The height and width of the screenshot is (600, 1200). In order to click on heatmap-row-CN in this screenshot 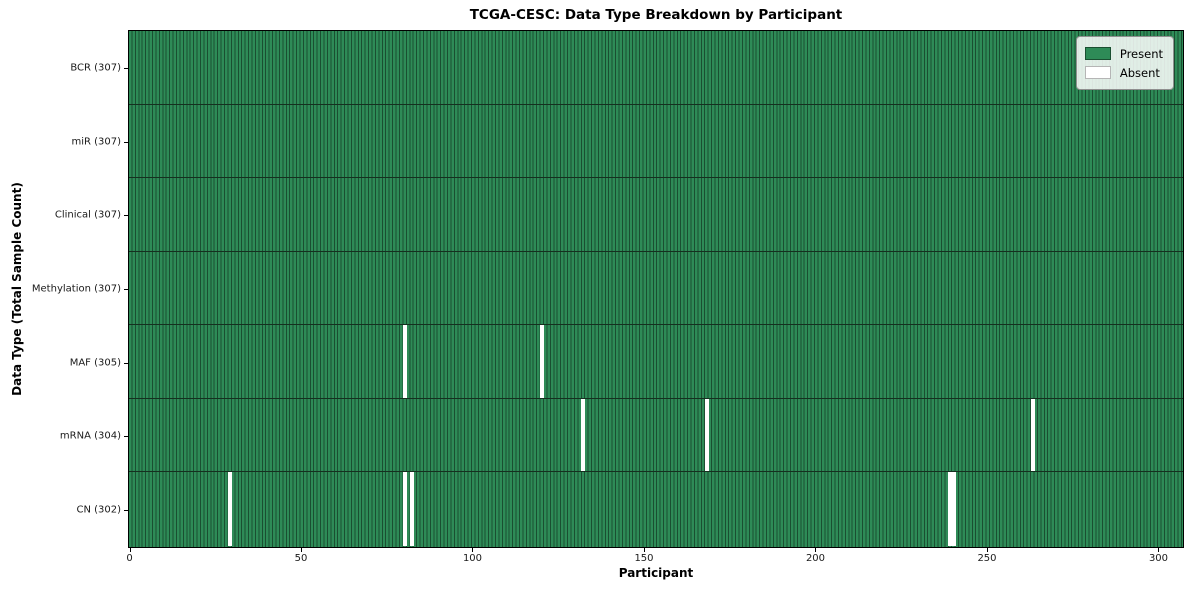, I will do `click(656, 509)`.